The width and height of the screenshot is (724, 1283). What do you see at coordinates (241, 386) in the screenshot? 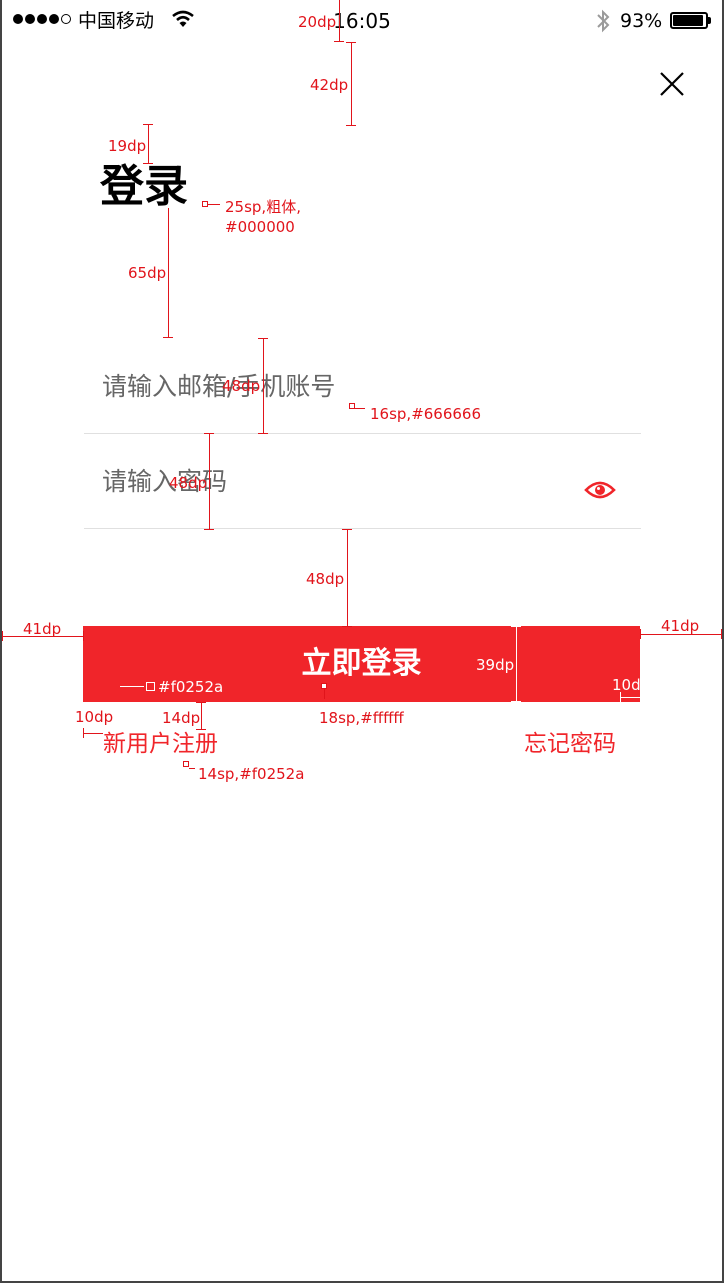
I see `annotation-input1-height: 48dp` at bounding box center [241, 386].